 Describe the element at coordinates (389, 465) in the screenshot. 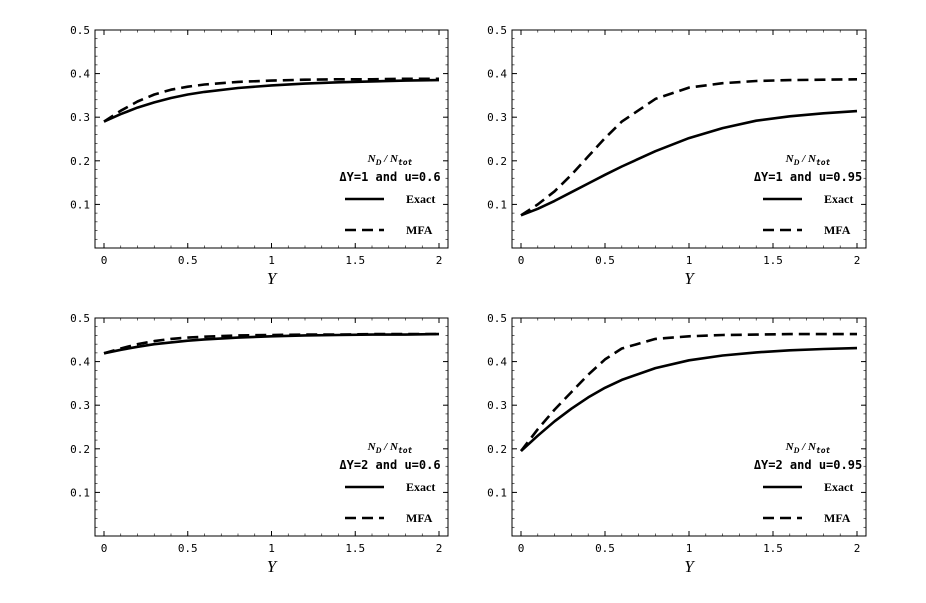

I see `legend-condition: ΔY=2 and u=0.6` at that location.